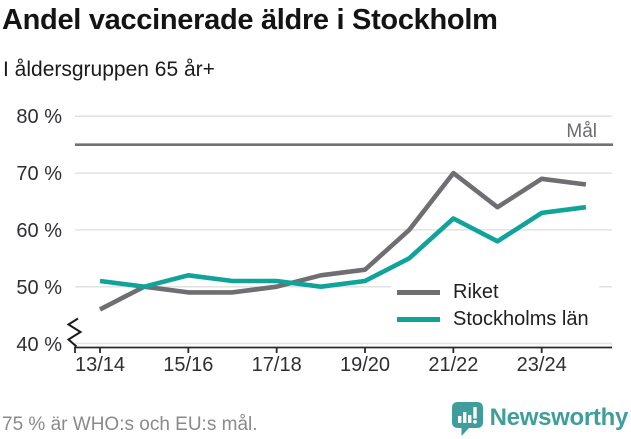 The height and width of the screenshot is (439, 631). What do you see at coordinates (100, 365) in the screenshot?
I see `x-axis-label: 13/14` at bounding box center [100, 365].